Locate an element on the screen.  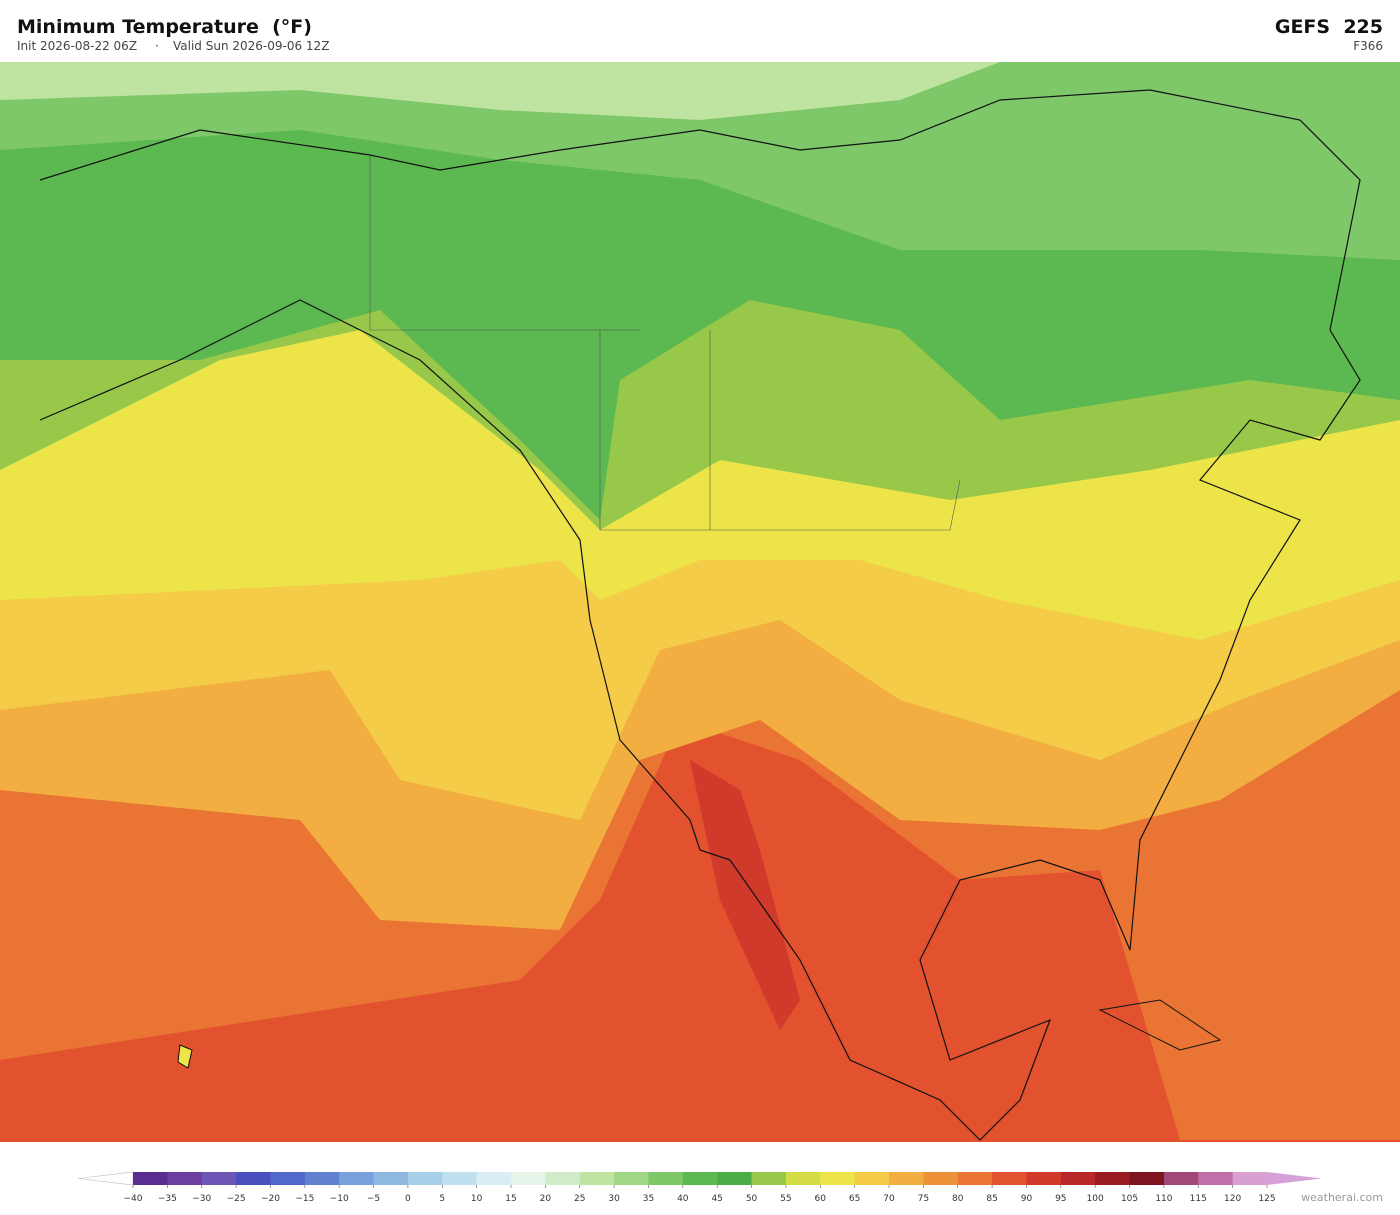
valid: Valid Sun 2026-09-06 12Z is located at coordinates (251, 46).